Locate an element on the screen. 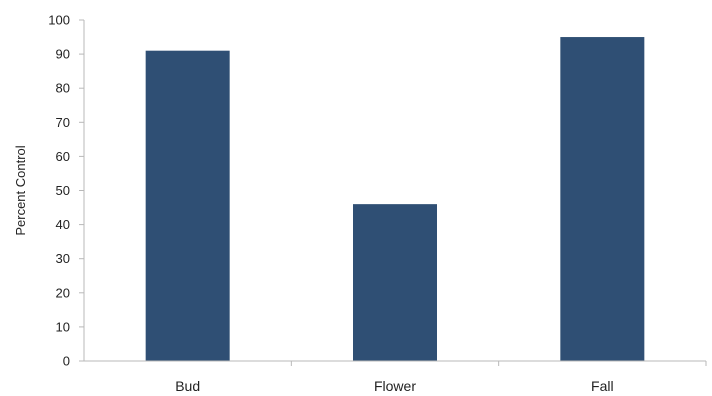 The height and width of the screenshot is (396, 712). x-category-label: Fall is located at coordinates (602, 386).